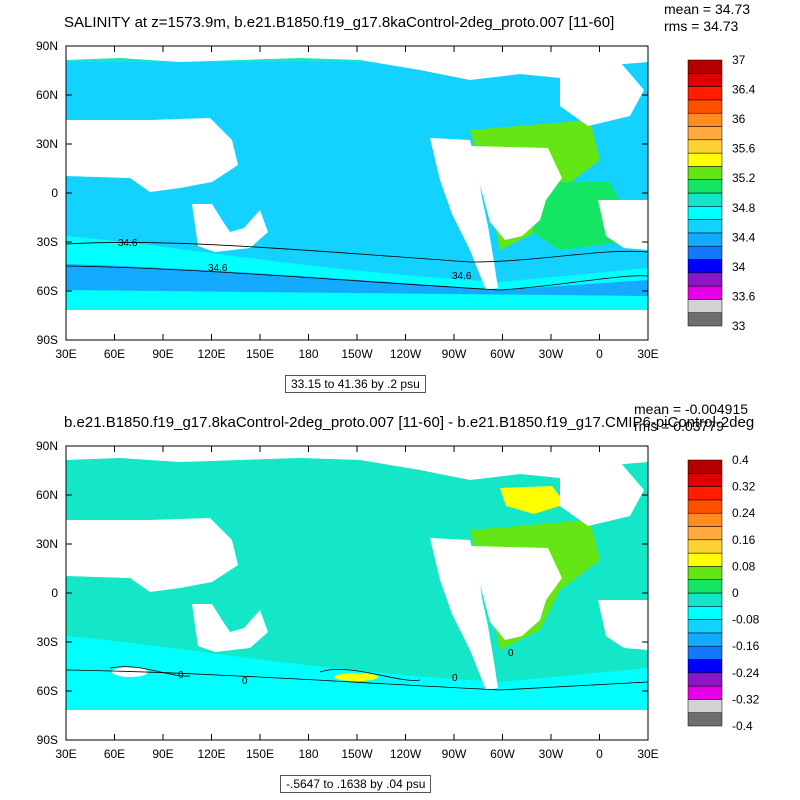  I want to click on contour-range-label: -.5647 to .1638 by .04 psu, so click(356, 784).